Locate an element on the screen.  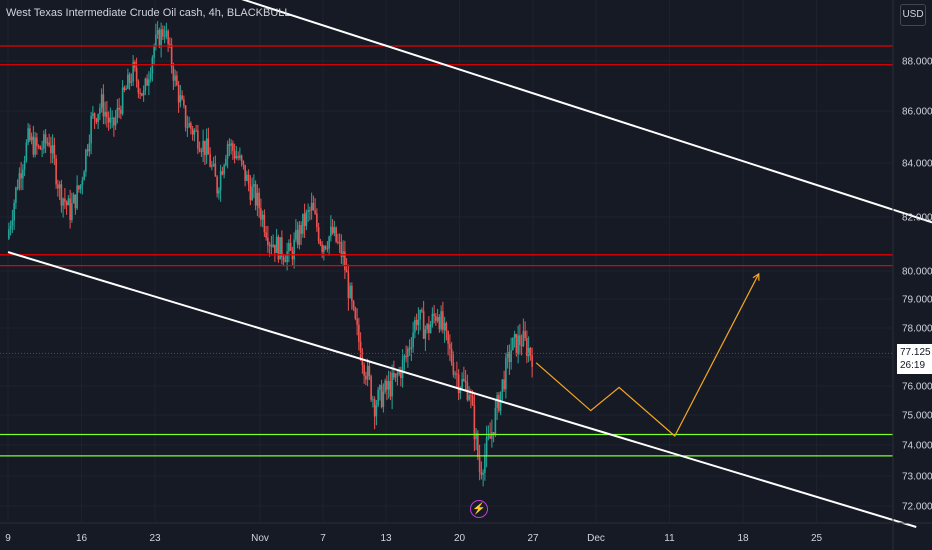
bar-countdown: 26:19 is located at coordinates (913, 365).